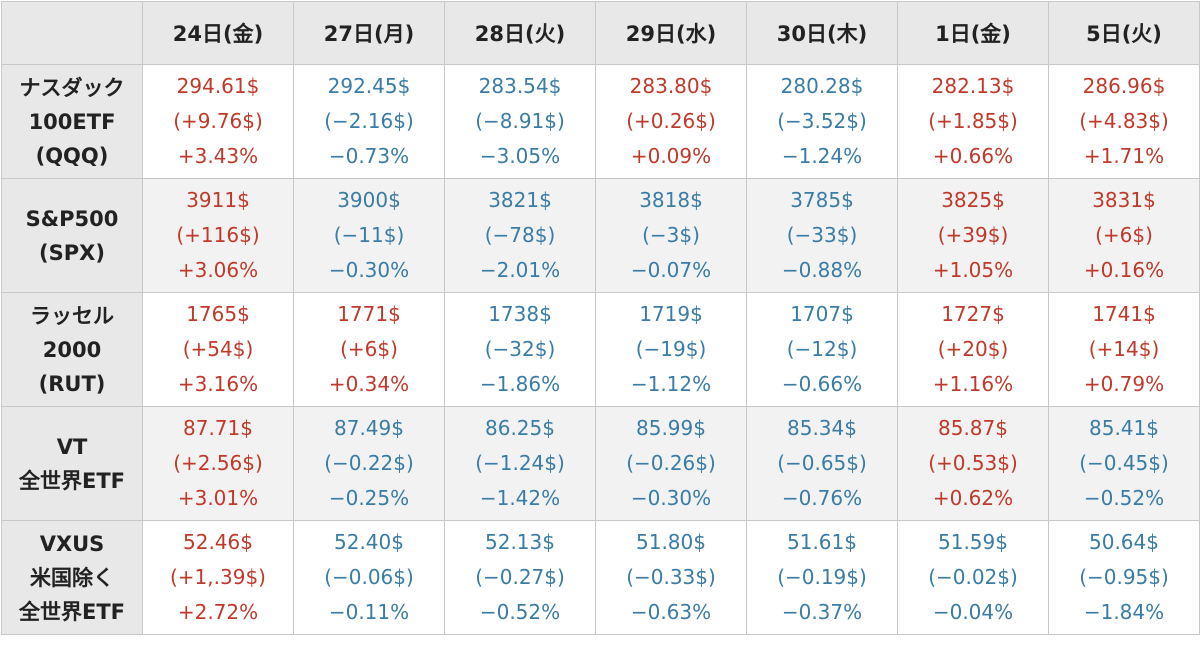 The image size is (1200, 661). I want to click on change-value: (−78$), so click(520, 235).